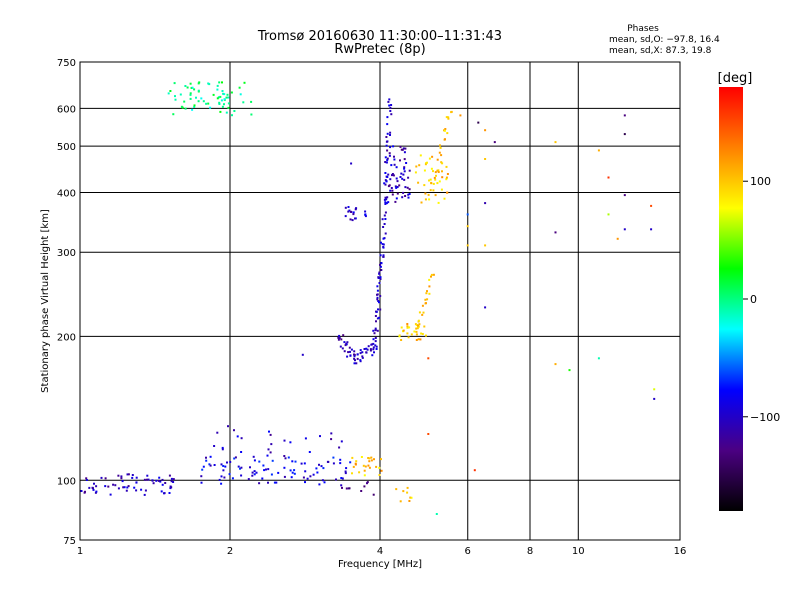  Describe the element at coordinates (760, 181) in the screenshot. I see `colorbar-tick-label: 100` at that location.